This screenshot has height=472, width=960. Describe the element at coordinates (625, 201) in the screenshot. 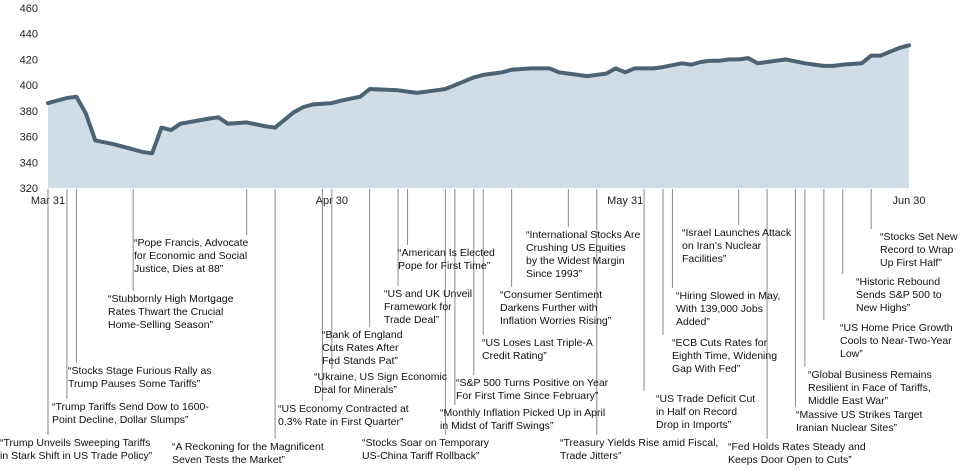

I see `x-tick-label: May 31` at that location.